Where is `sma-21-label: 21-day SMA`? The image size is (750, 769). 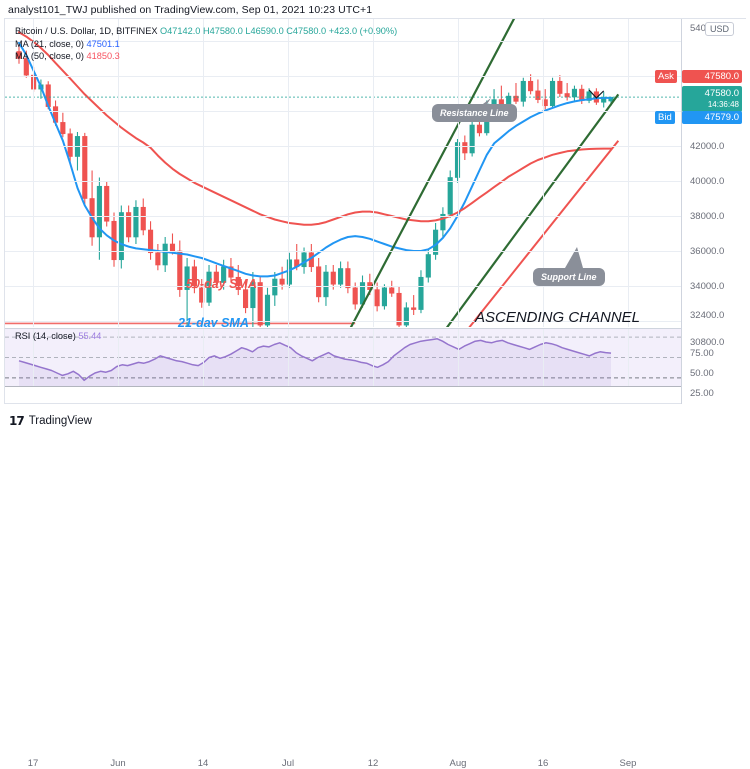 sma-21-label: 21-day SMA is located at coordinates (213, 321).